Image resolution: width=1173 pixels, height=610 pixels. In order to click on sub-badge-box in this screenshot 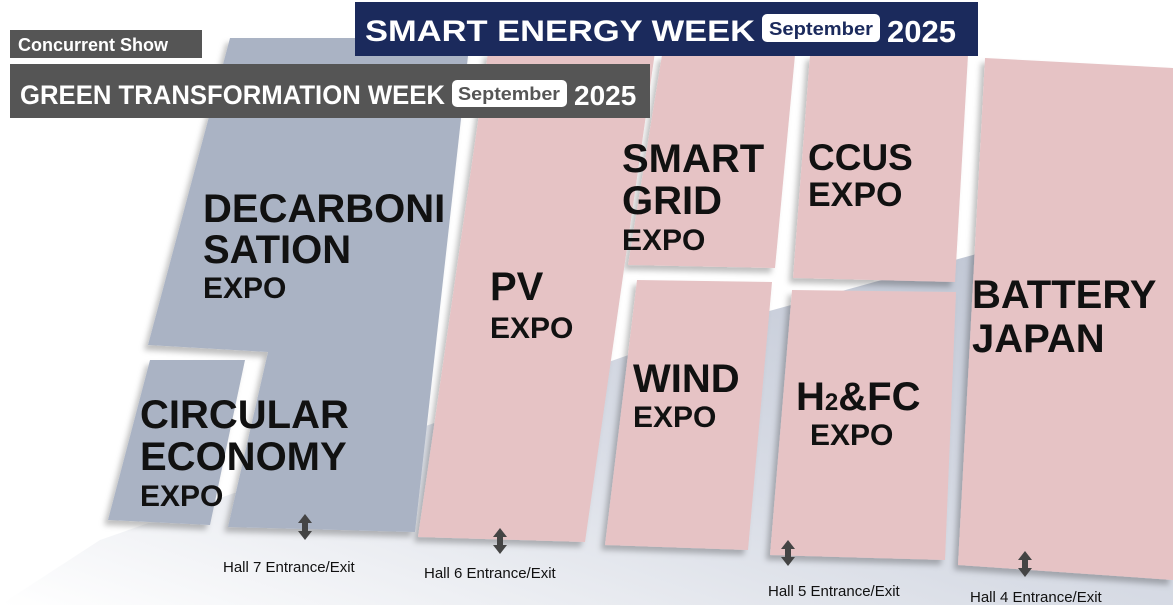, I will do `click(509, 93)`.